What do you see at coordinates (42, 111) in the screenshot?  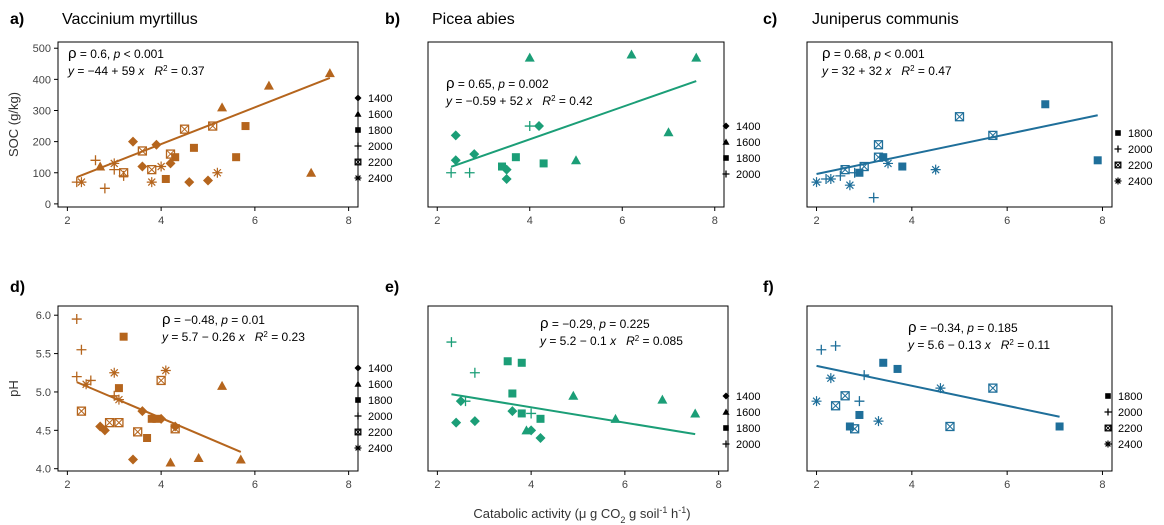 I see `y-tick-label: 300` at bounding box center [42, 111].